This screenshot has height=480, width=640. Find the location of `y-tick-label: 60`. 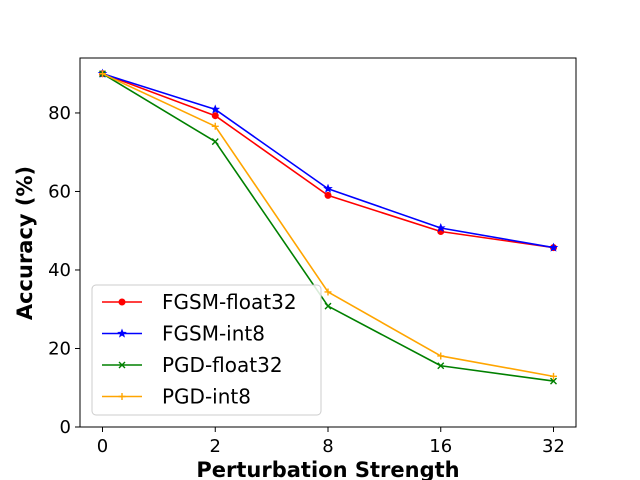

y-tick-label: 60 is located at coordinates (59, 191).